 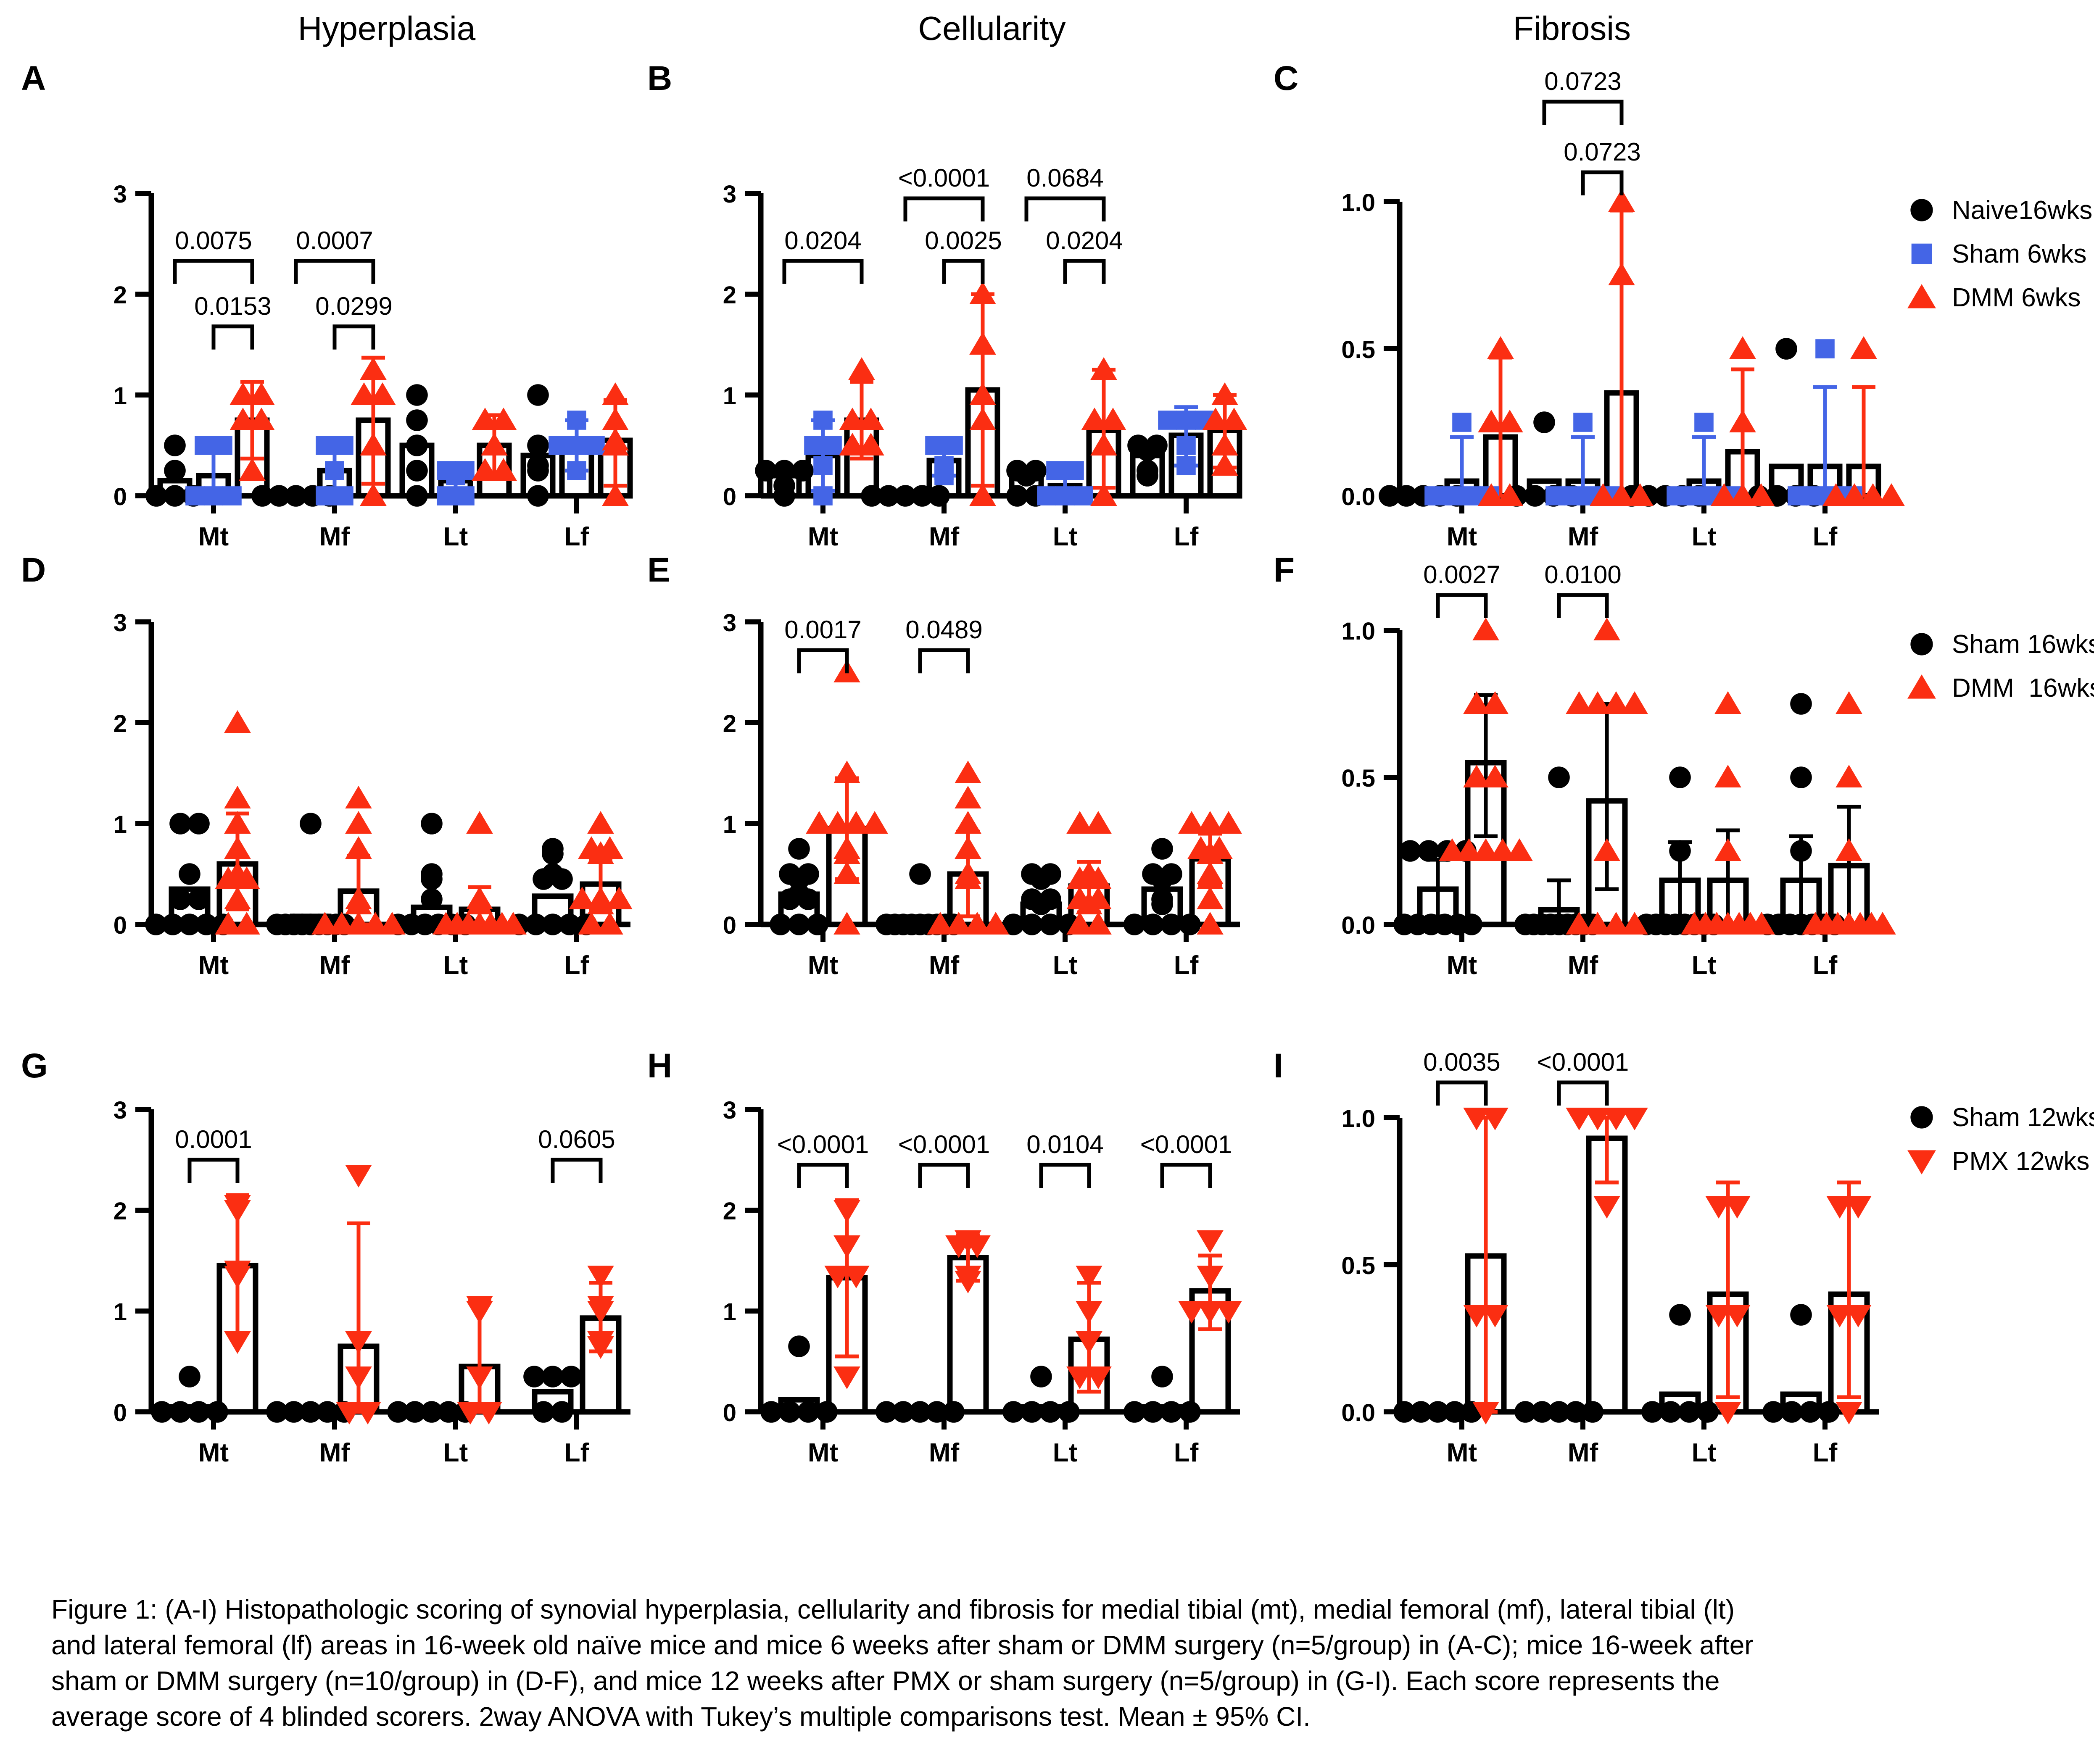 I want to click on chart-panel-A: 0 1 2 3 Mt Mf Lt Lf 0.0075 0.0153 0.0007 0.0299, so click(x=342, y=332).